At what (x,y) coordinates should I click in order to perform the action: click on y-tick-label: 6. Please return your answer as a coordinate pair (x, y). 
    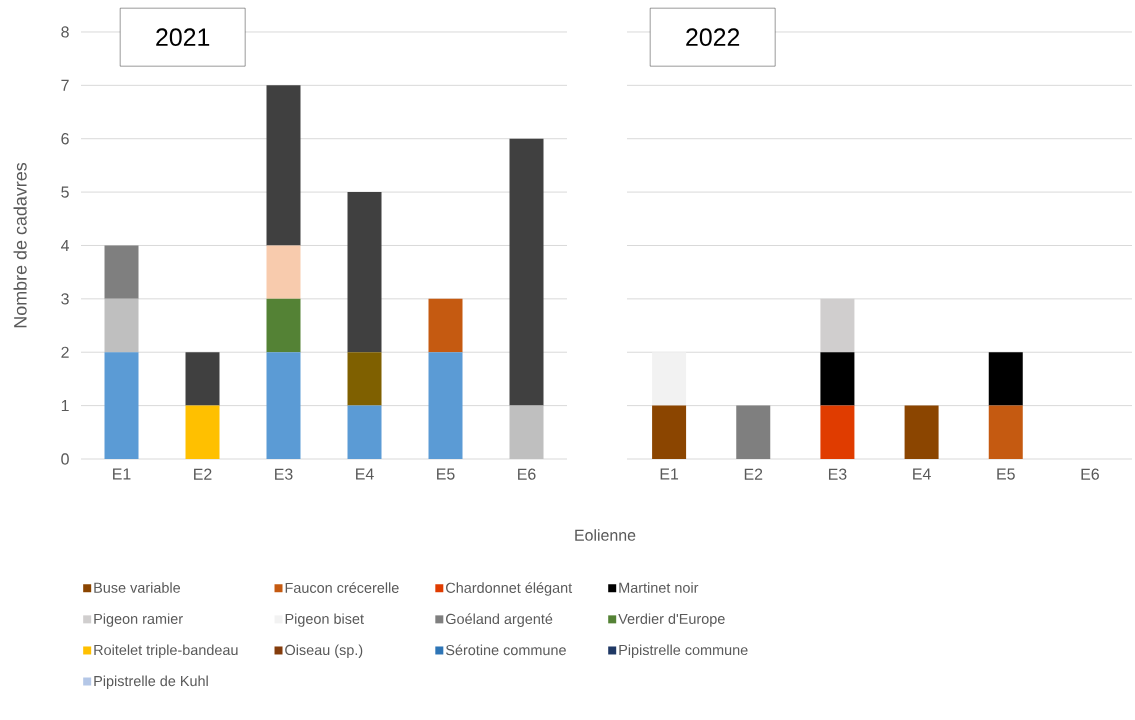
    Looking at the image, I should click on (65, 139).